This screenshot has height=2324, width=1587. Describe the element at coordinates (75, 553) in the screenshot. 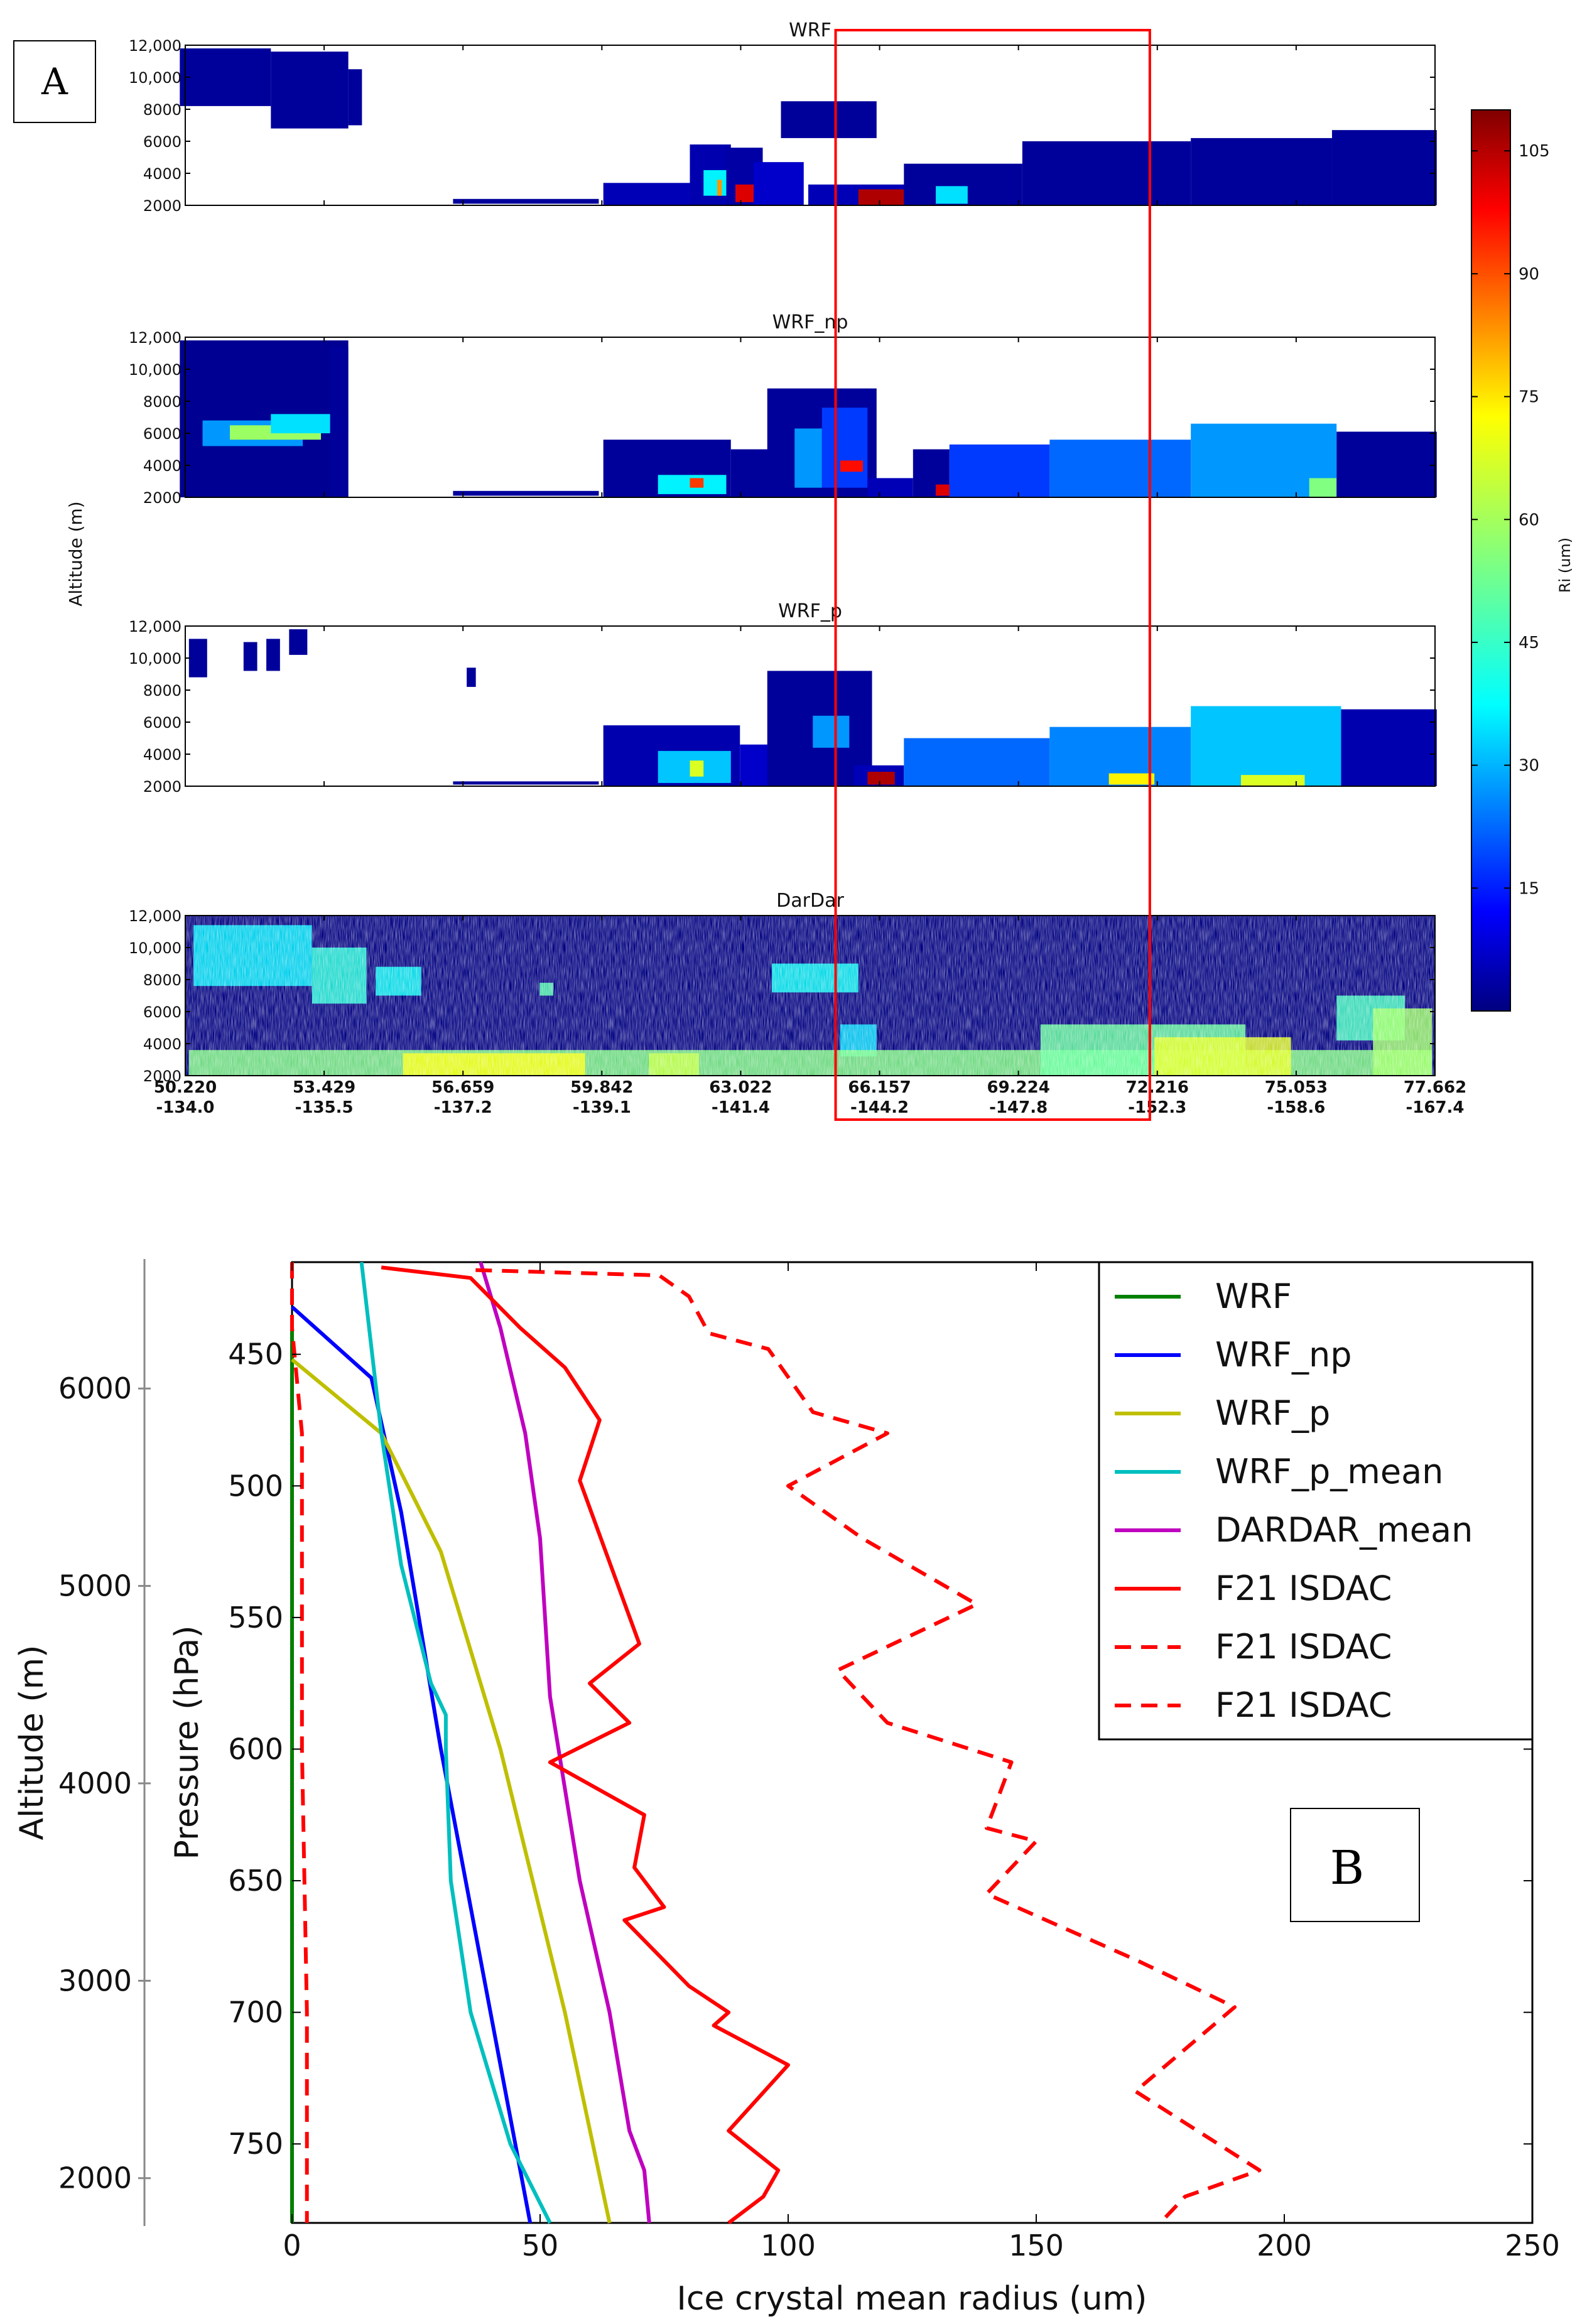

I see `altitude-axis-label: Altitude (m)` at that location.